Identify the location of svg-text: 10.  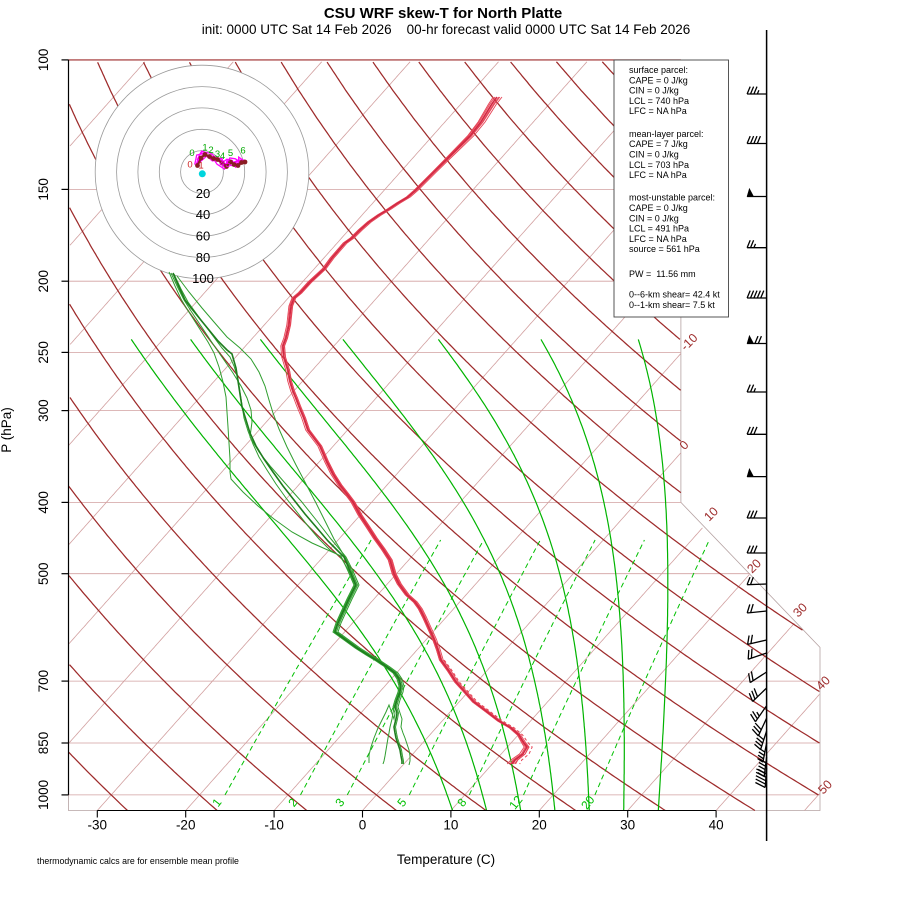
(450, 825).